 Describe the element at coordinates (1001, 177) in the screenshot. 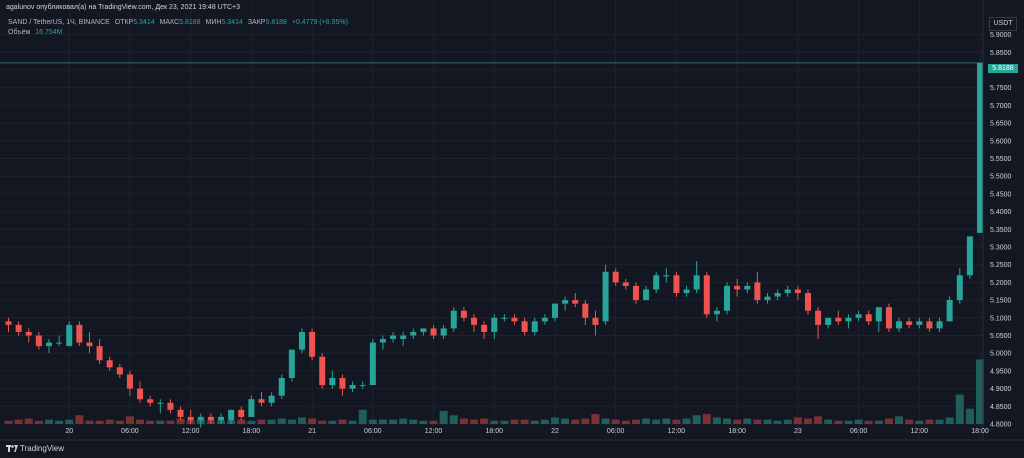

I see `price-tick-label: 5.5000` at that location.